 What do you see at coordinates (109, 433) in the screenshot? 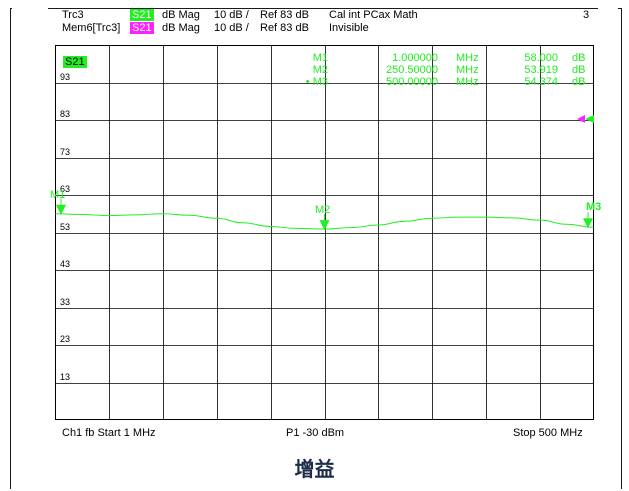
I see `channel-start-info: Ch1 fb Start 1 MHz` at bounding box center [109, 433].